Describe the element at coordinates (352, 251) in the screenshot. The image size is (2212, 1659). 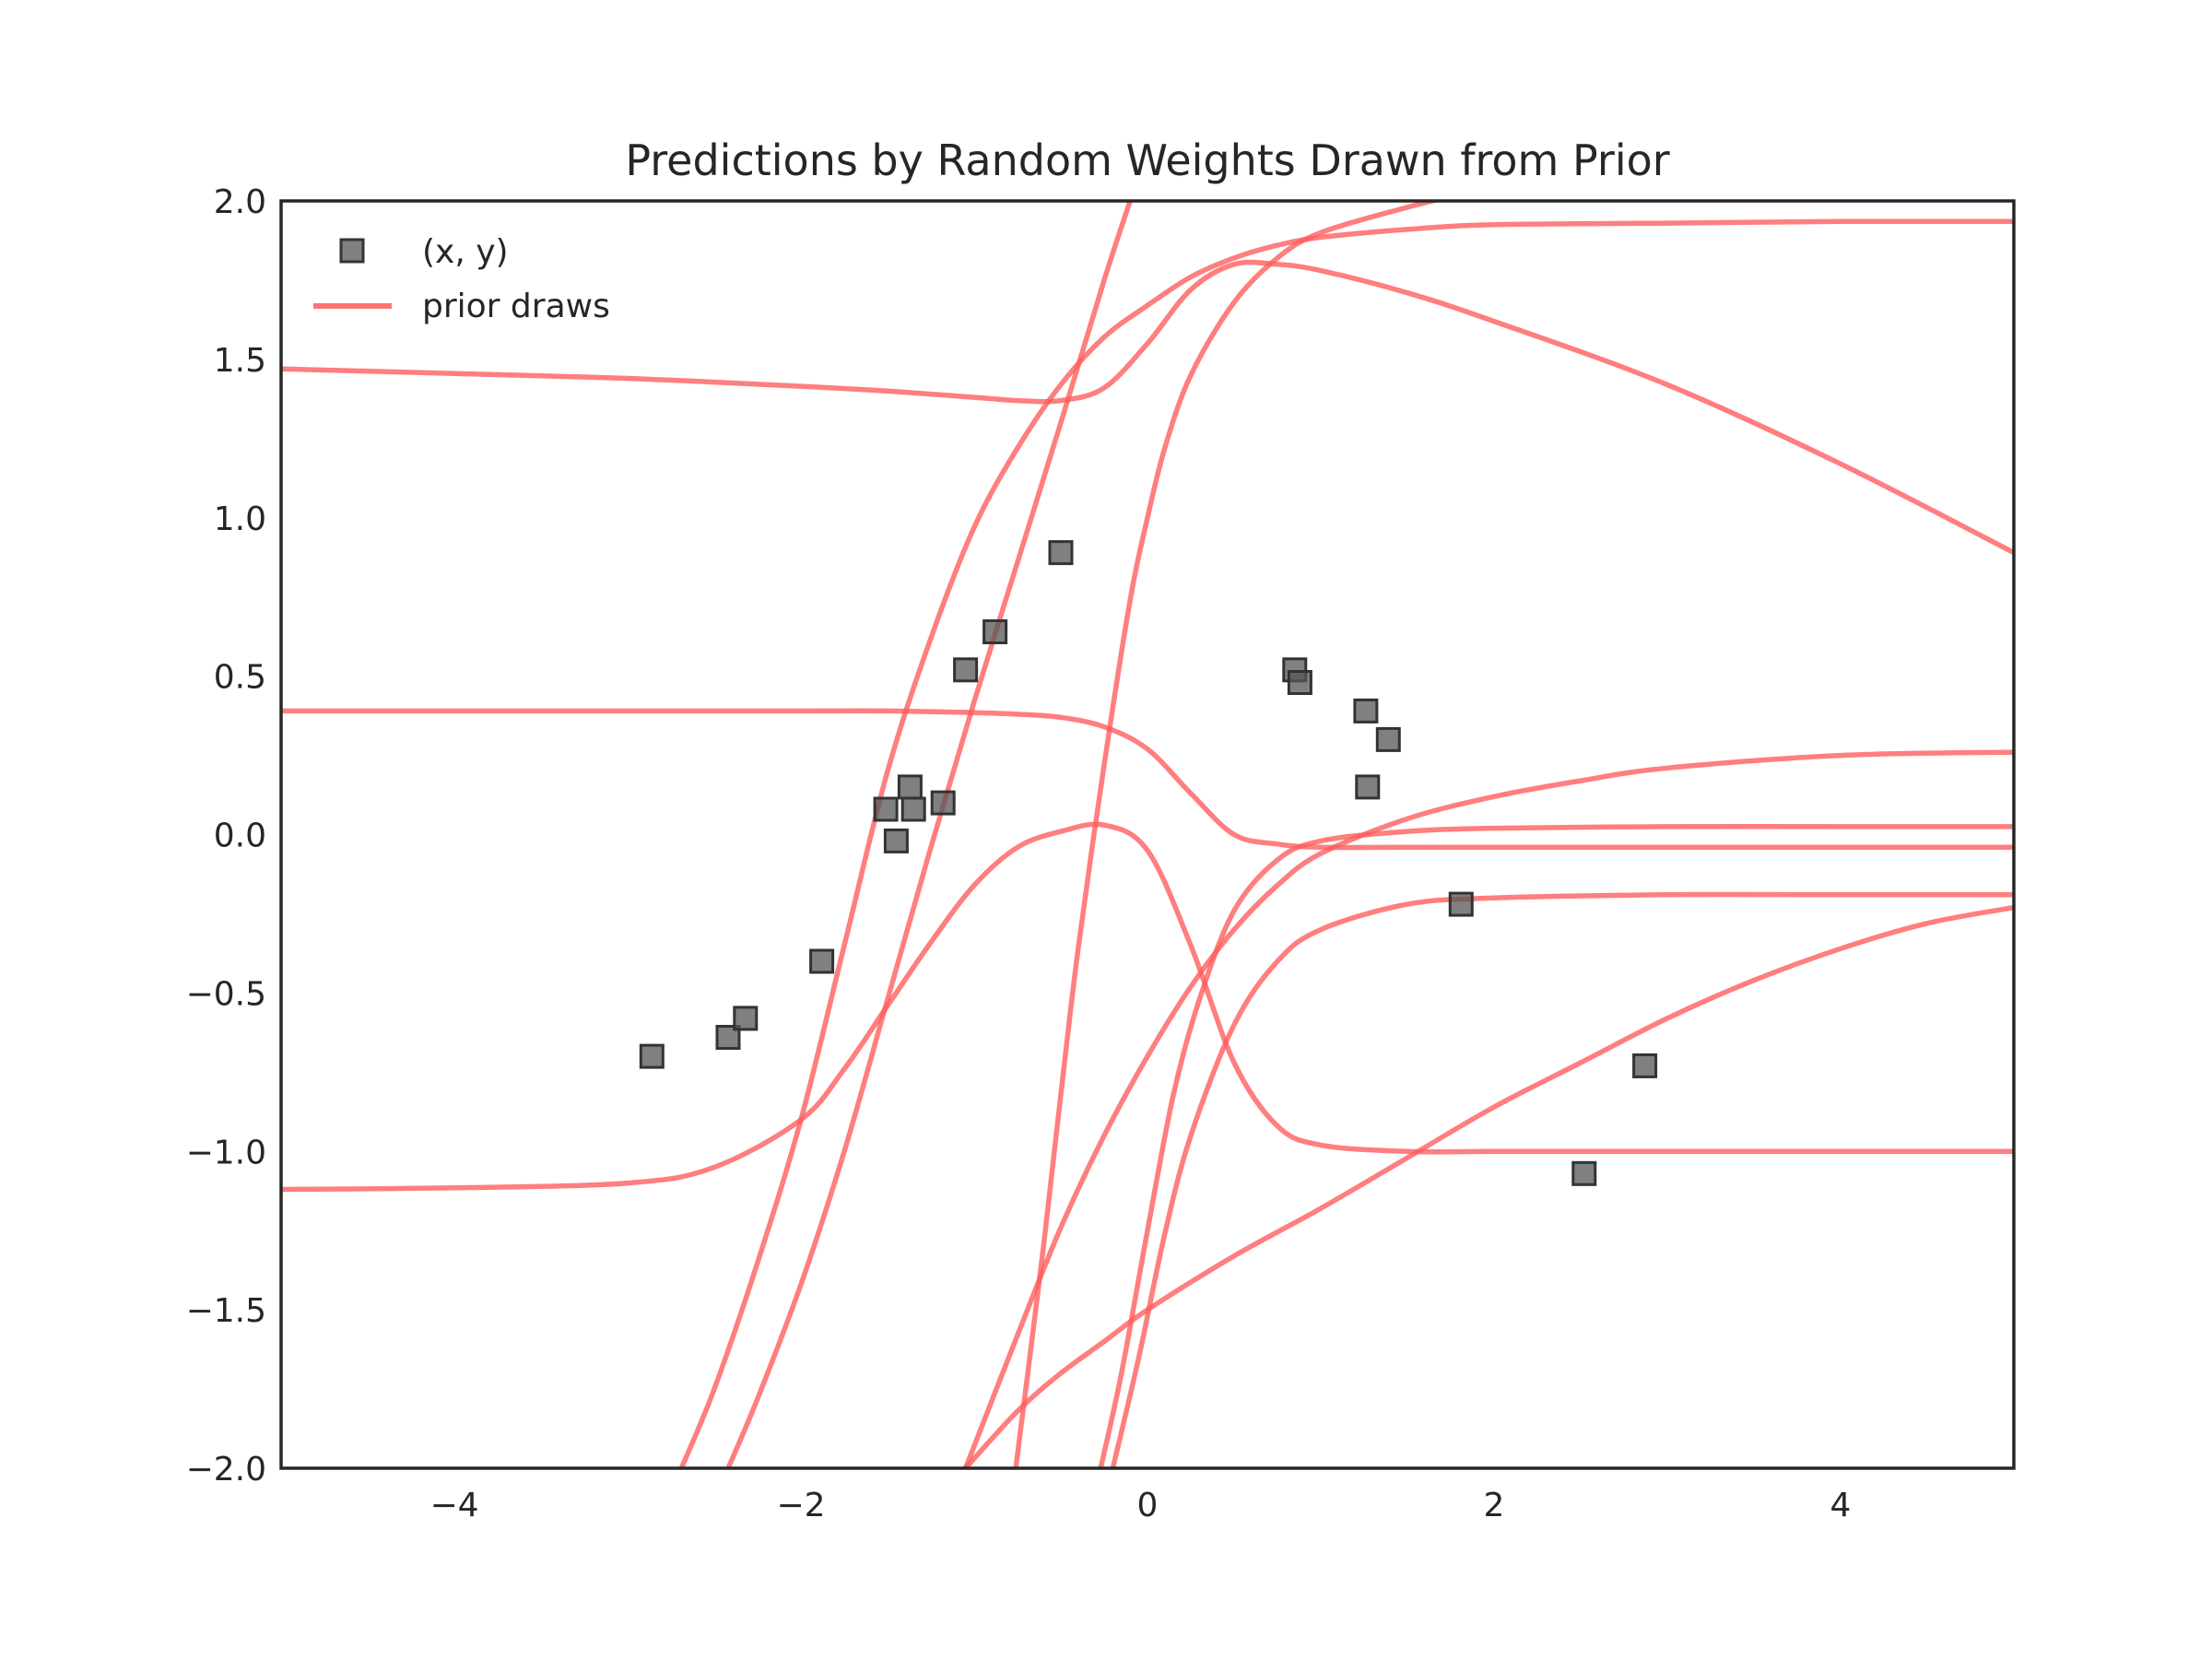
I see `legend-marker-icon` at that location.